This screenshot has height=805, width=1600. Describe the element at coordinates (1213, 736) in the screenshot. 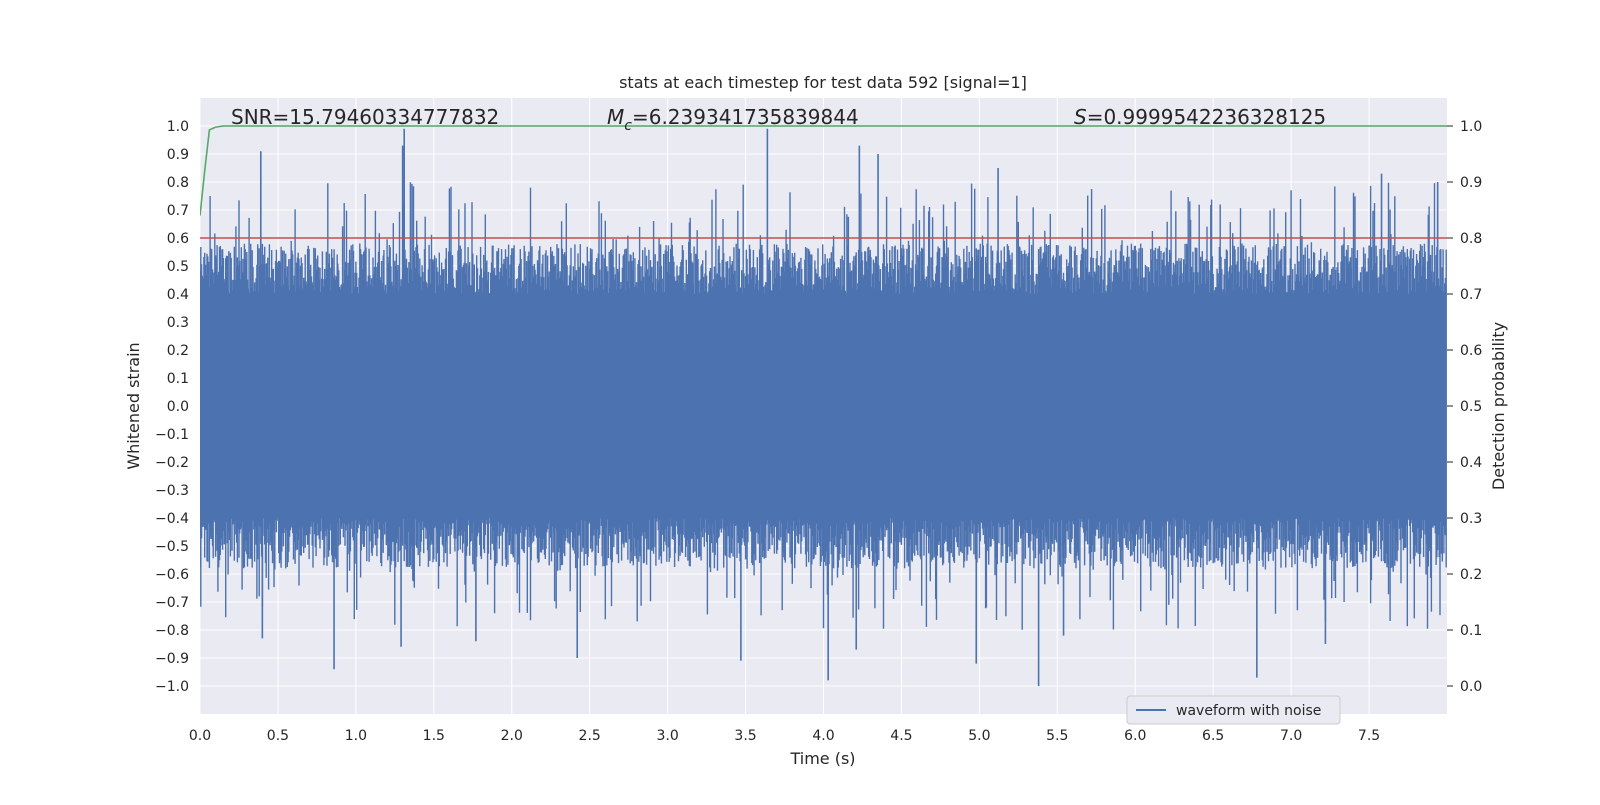

I see `x-tick-label: 6.5` at that location.